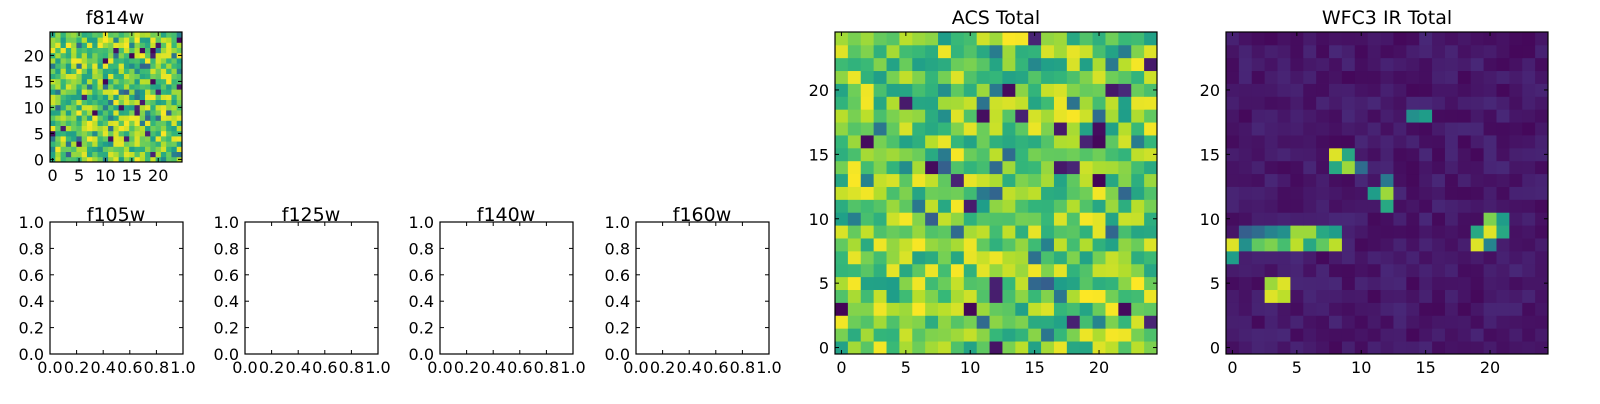 The height and width of the screenshot is (404, 1600). Describe the element at coordinates (546, 367) in the screenshot. I see `x-tick-label: 0.8` at that location.